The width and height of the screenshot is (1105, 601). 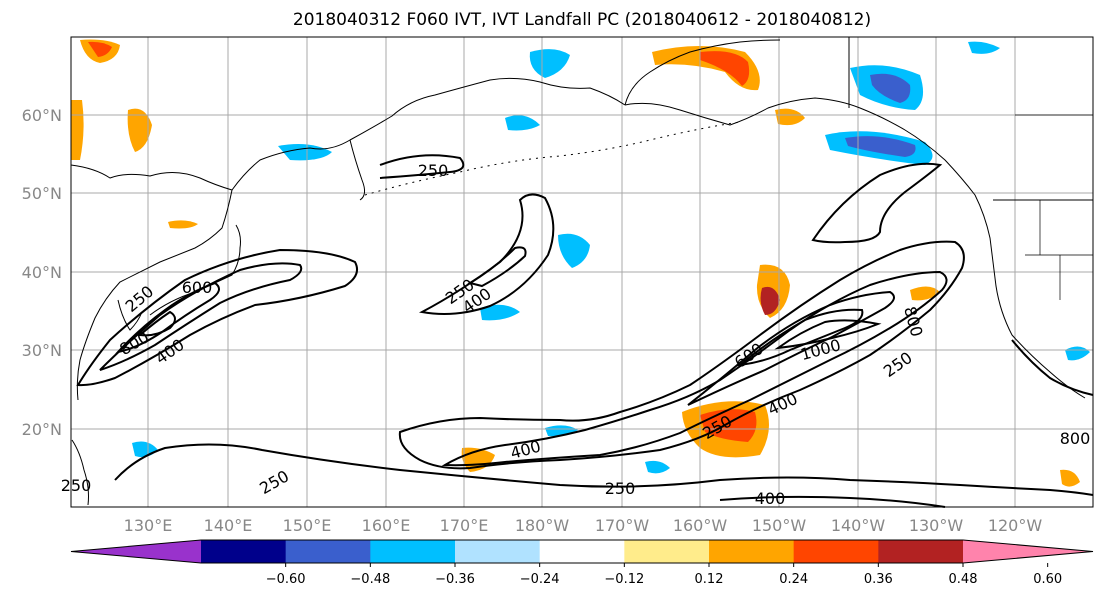 I want to click on lon-tick-label: 170°W, so click(x=622, y=525).